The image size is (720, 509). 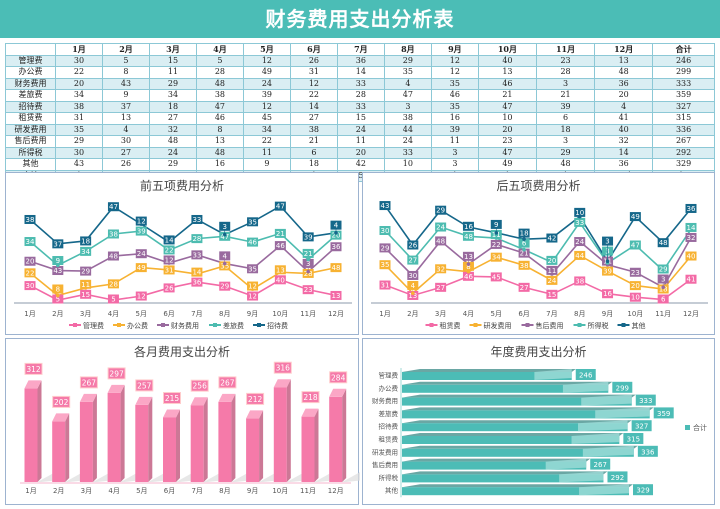 What do you see at coordinates (385, 286) in the screenshot?
I see `data-label: 31` at bounding box center [385, 286].